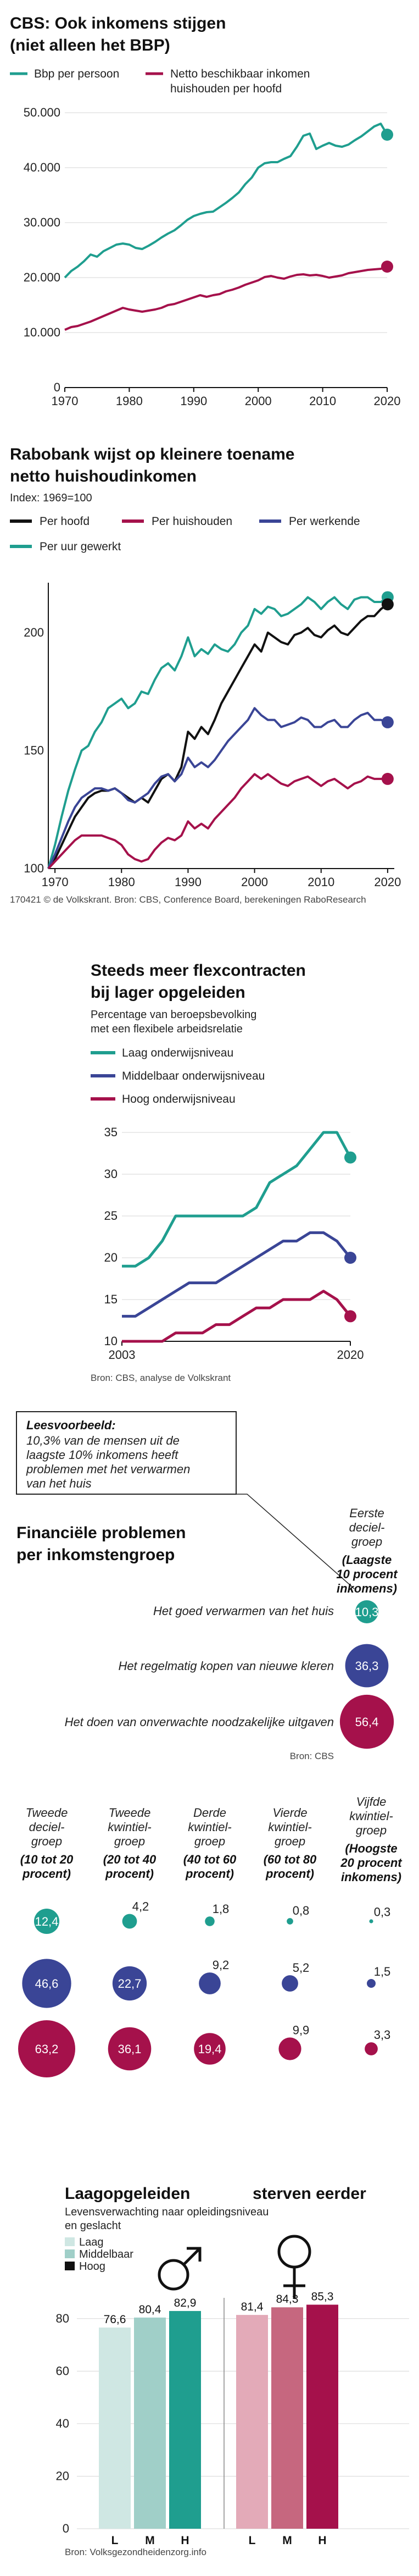 This screenshot has width=419, height=2576. Describe the element at coordinates (91, 2242) in the screenshot. I see `legend-label-laag: Laag` at that location.